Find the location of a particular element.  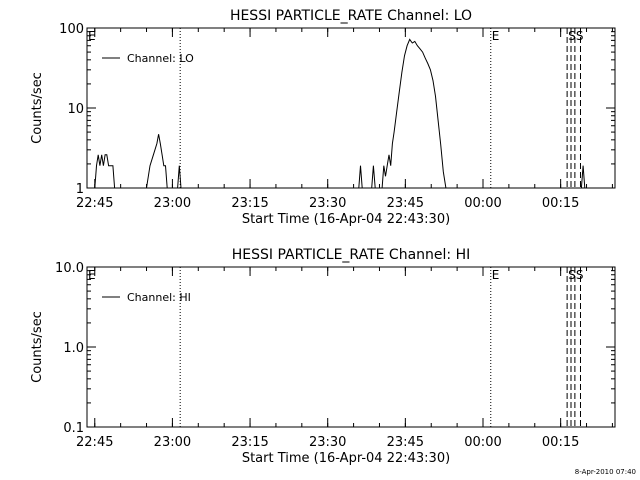

legend-label: Channel: LO is located at coordinates (160, 58).